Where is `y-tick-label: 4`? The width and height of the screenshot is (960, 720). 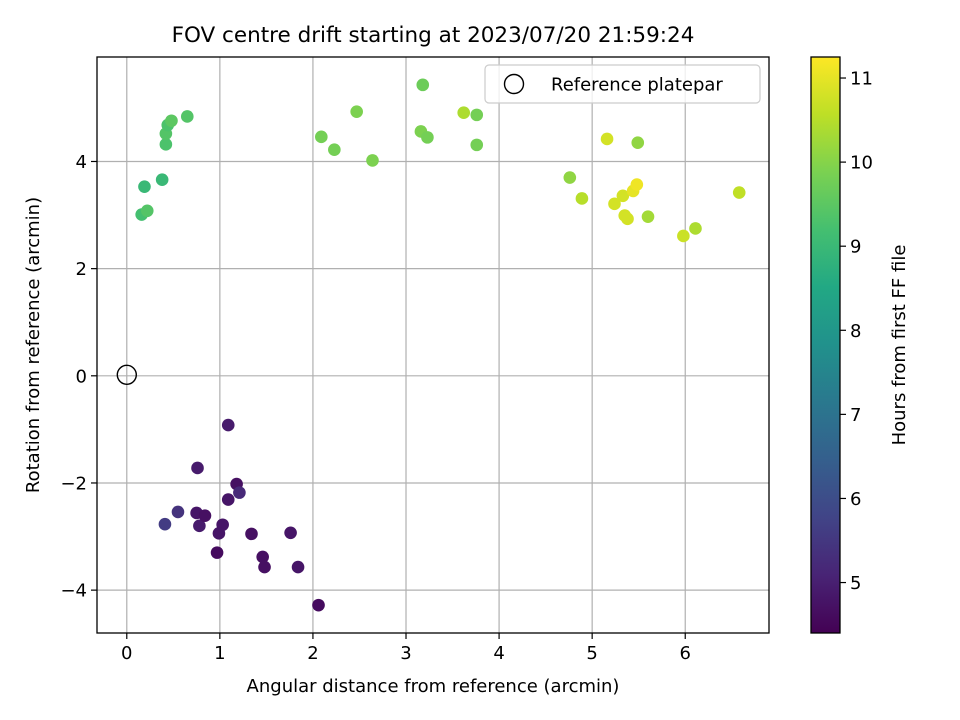
y-tick-label: 4 is located at coordinates (81, 162).